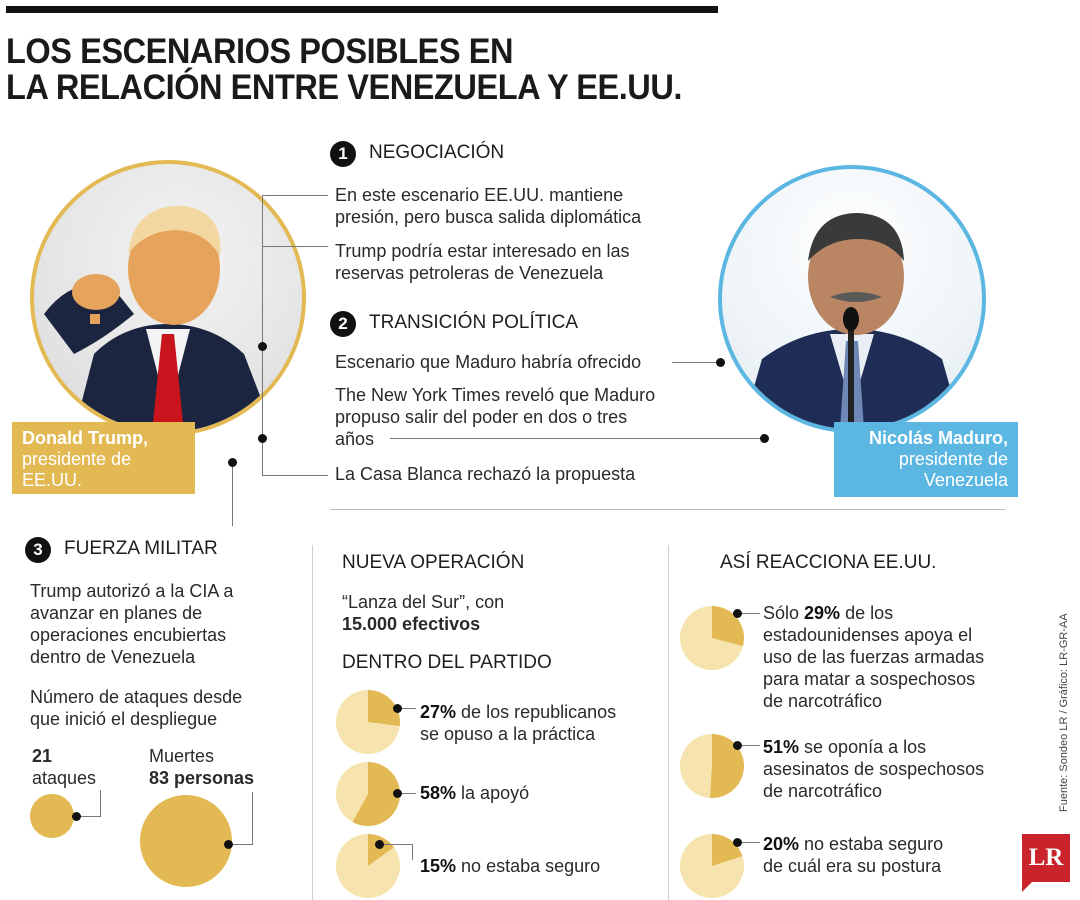  Describe the element at coordinates (867, 613) in the screenshot. I see `usa-item-1-line1: de los` at that location.